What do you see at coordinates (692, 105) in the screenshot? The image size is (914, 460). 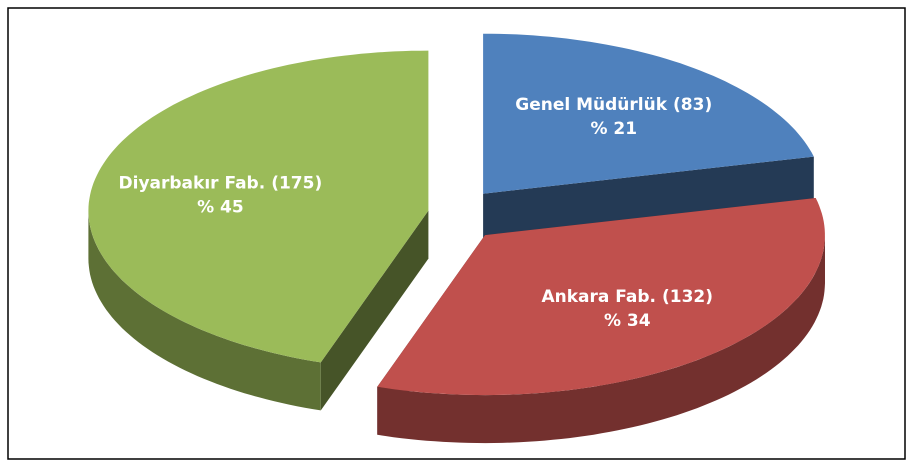 I see `value-label: (83)` at bounding box center [692, 105].